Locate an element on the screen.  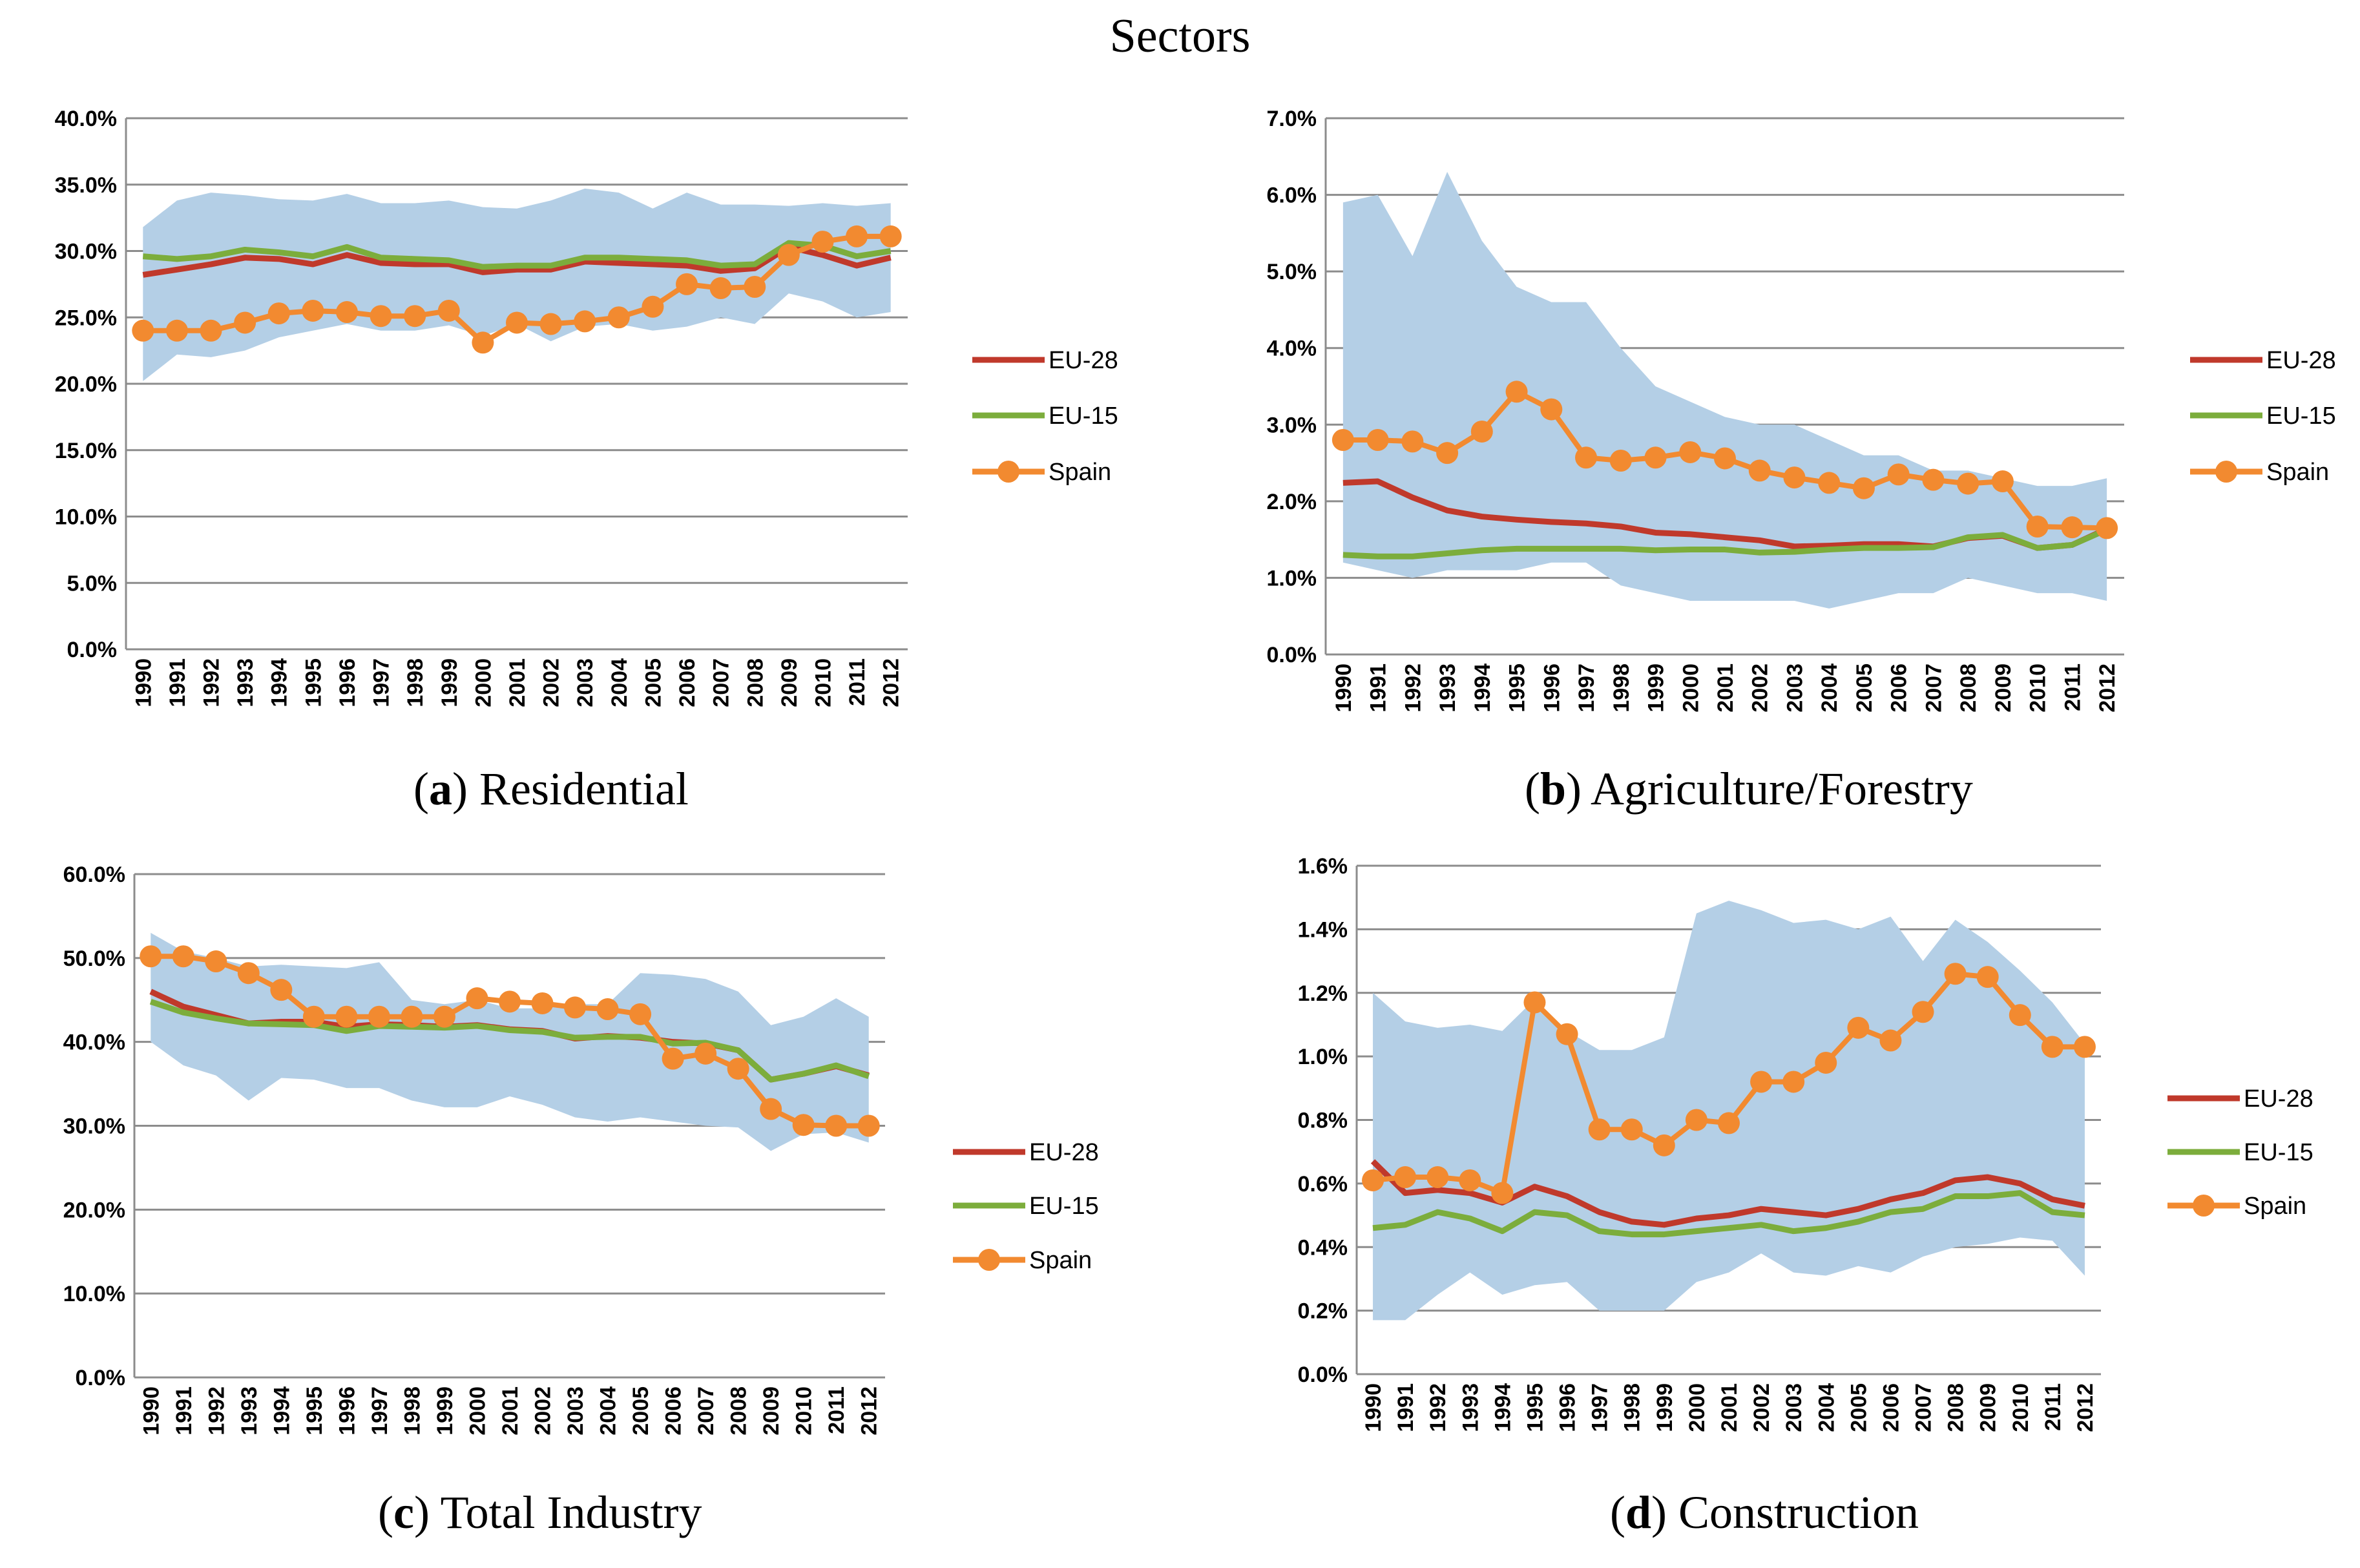
y-tick-label: 50.0% is located at coordinates (94, 958).